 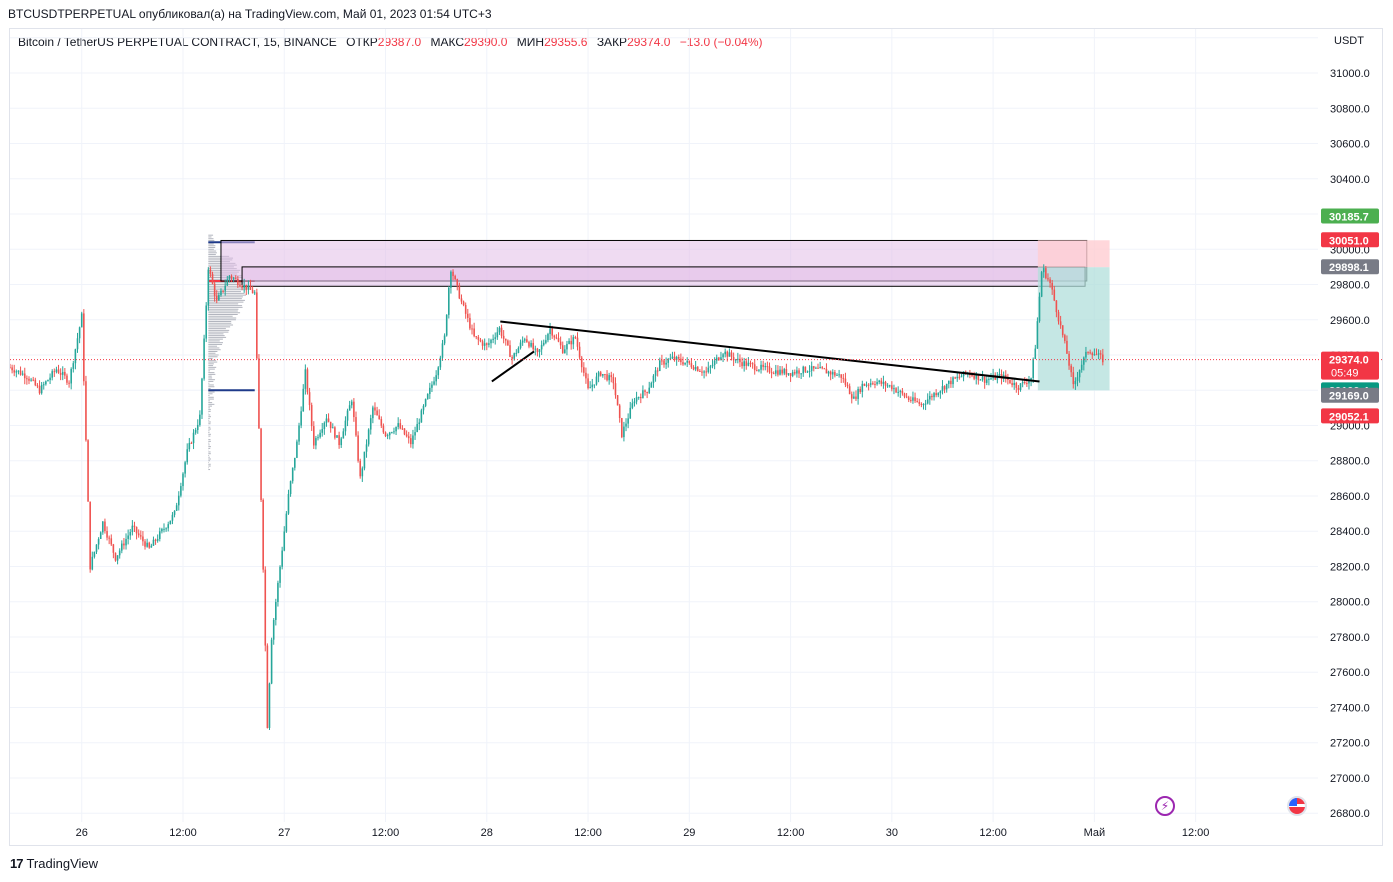 I want to click on price-label-value: 29898.1, so click(x=1349, y=268).